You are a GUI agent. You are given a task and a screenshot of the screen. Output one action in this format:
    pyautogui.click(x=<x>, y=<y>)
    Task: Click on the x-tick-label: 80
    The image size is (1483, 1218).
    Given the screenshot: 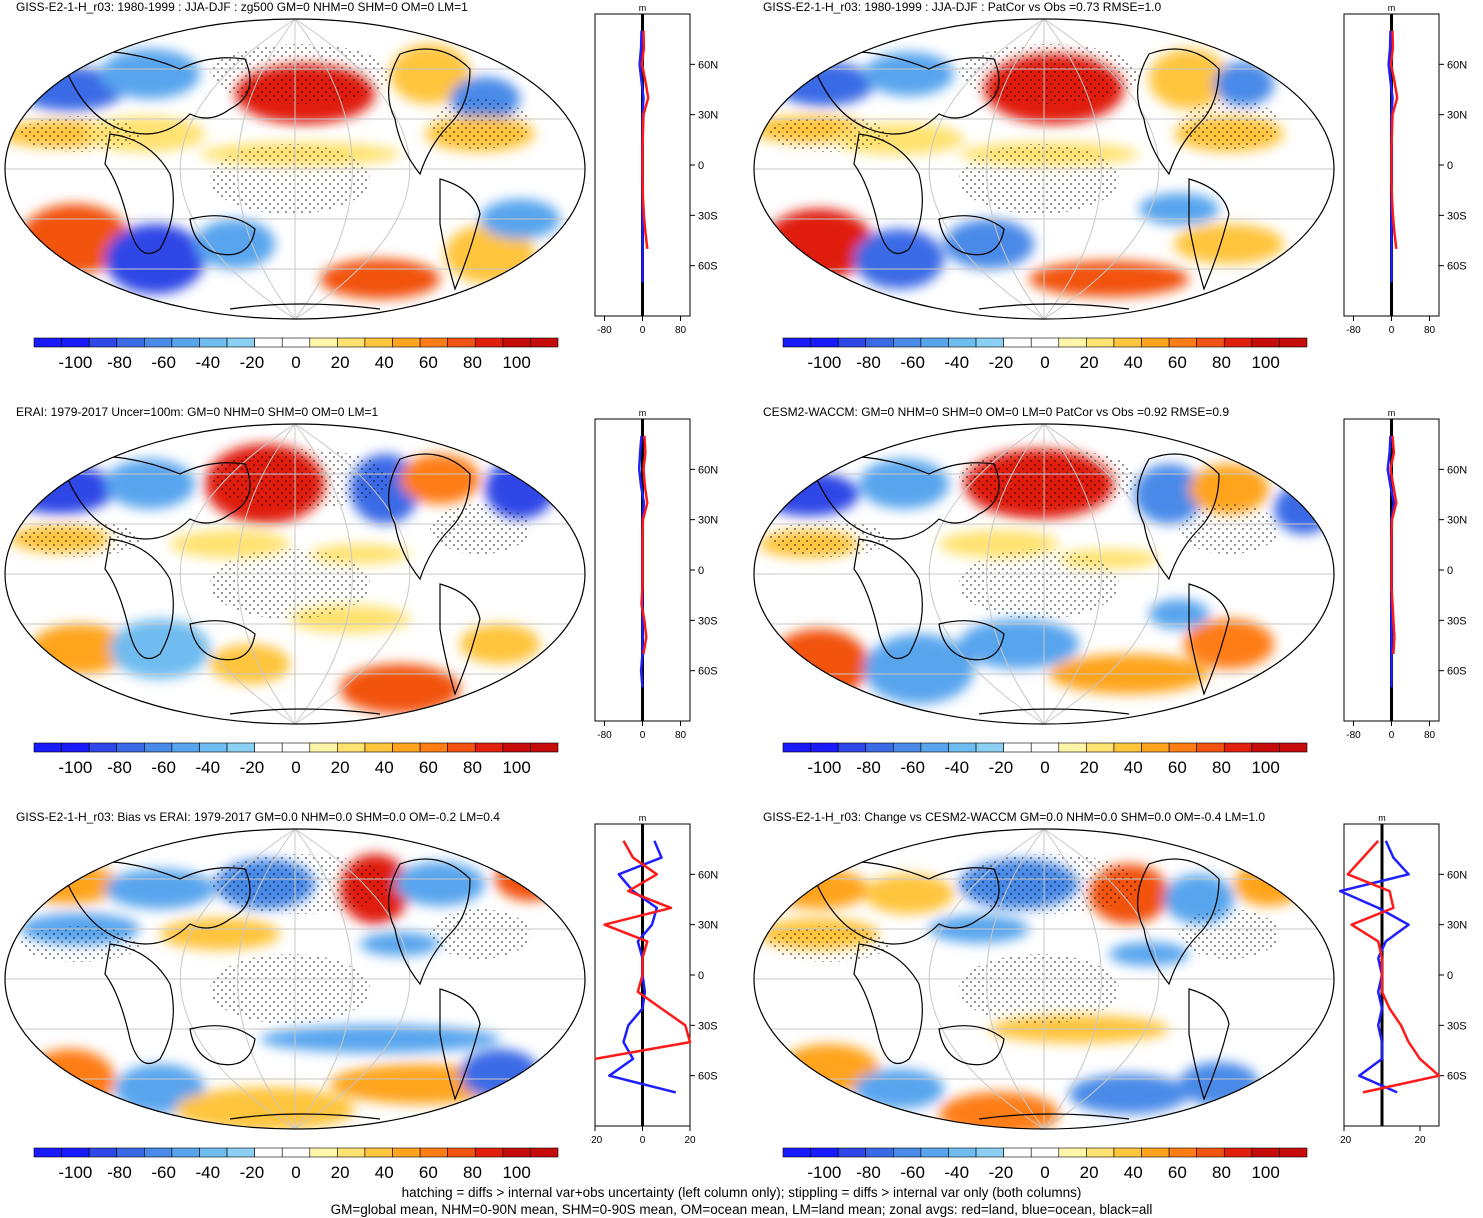 What is the action you would take?
    pyautogui.click(x=1430, y=735)
    